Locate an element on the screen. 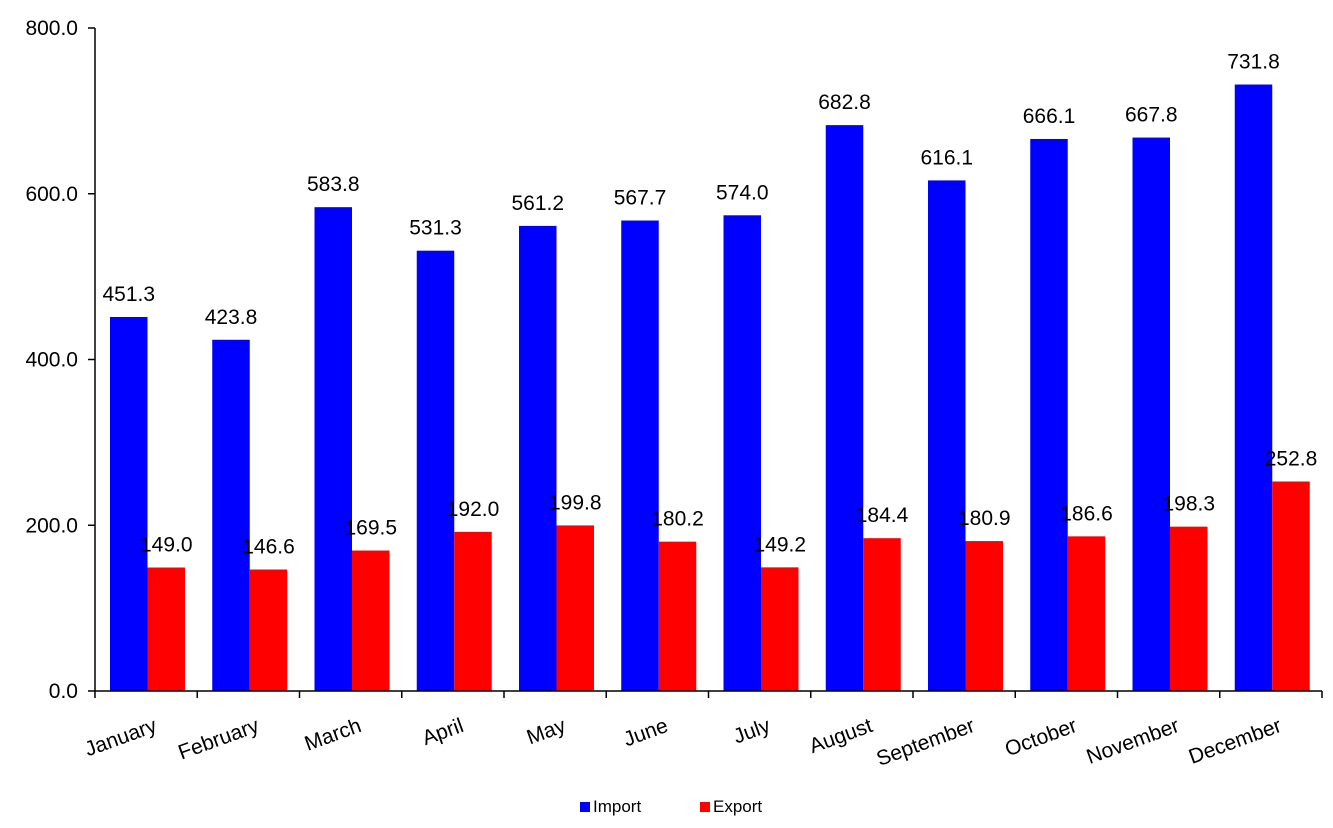  import-data-label: 561.2 is located at coordinates (537, 203).